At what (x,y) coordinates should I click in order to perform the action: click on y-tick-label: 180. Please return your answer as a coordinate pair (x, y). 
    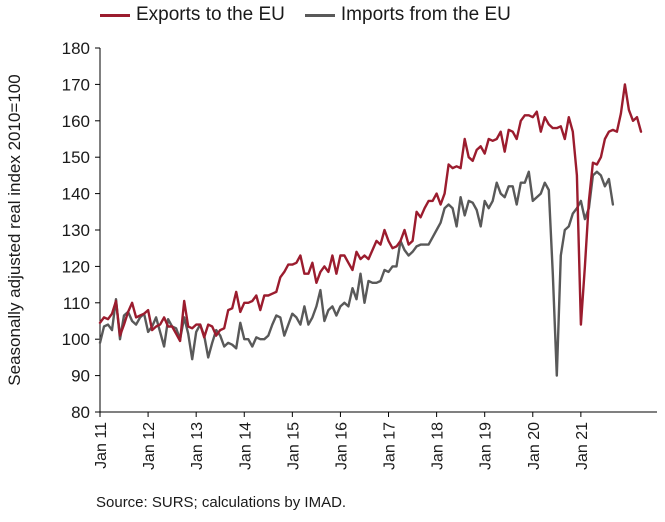
    Looking at the image, I should click on (76, 48).